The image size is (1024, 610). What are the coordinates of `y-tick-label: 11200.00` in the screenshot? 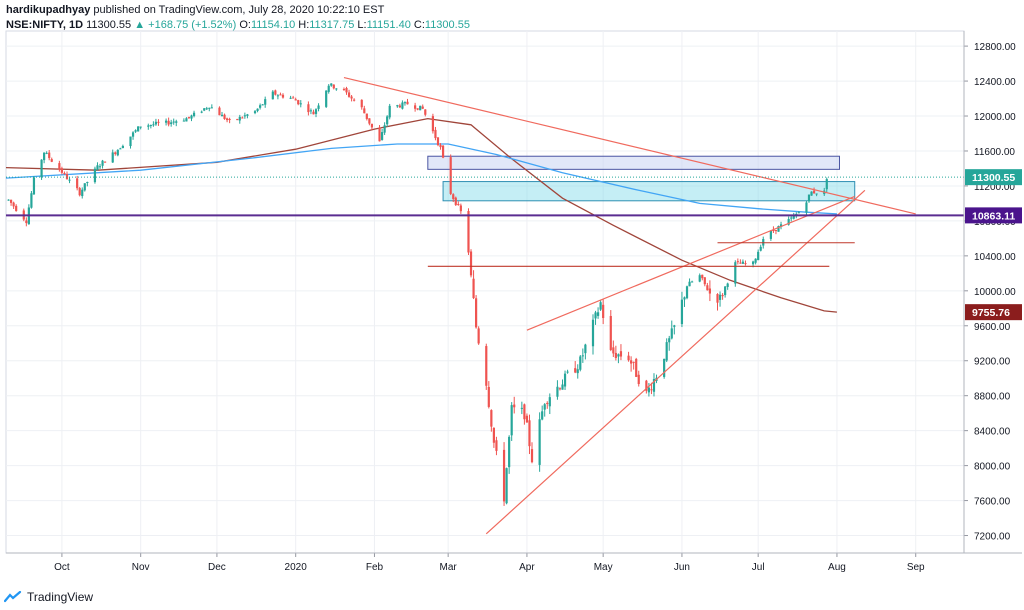 It's located at (994, 187).